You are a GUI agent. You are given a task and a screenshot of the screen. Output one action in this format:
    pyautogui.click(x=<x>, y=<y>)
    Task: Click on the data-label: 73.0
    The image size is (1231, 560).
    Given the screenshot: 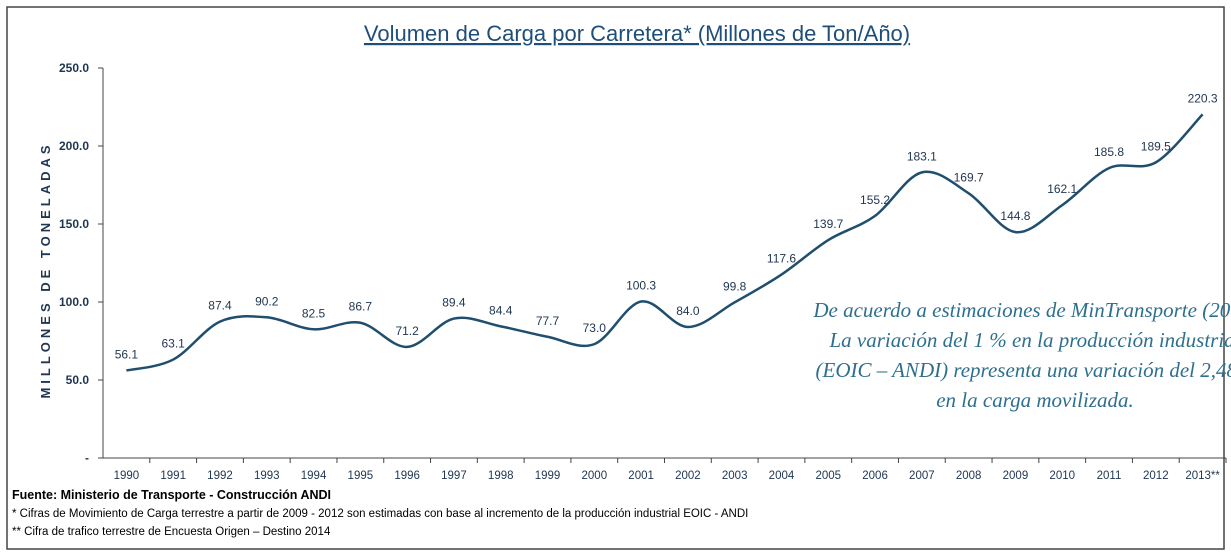 What is the action you would take?
    pyautogui.click(x=595, y=328)
    